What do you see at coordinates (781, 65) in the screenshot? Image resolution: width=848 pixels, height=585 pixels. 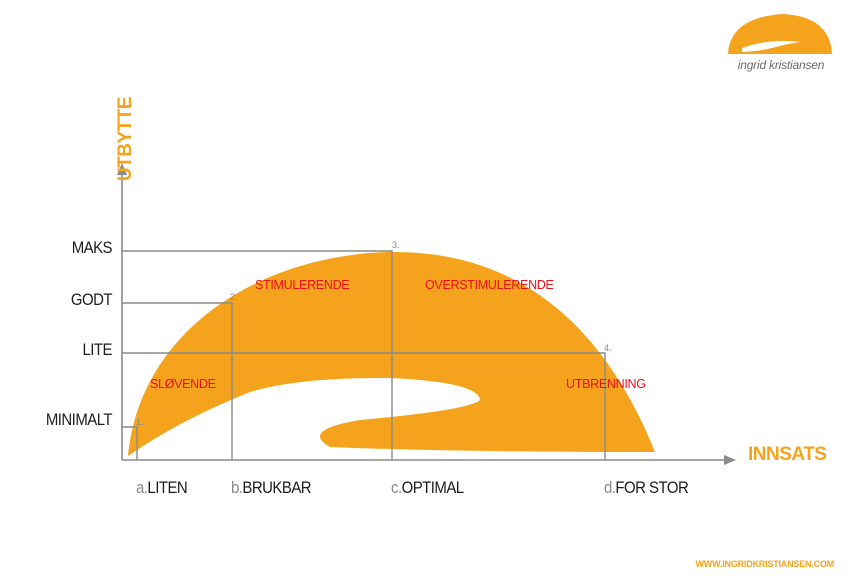 I see `logo-text: ingrid kristiansen` at bounding box center [781, 65].